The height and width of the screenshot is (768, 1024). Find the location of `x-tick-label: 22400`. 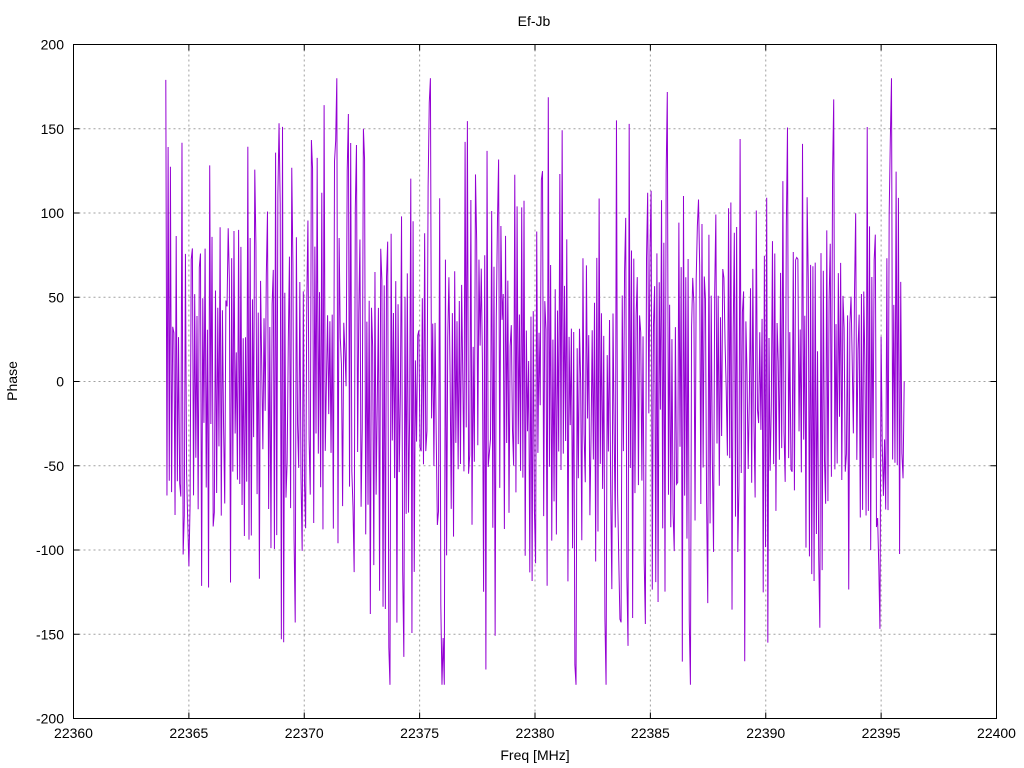

x-tick-label: 22400 is located at coordinates (996, 733).